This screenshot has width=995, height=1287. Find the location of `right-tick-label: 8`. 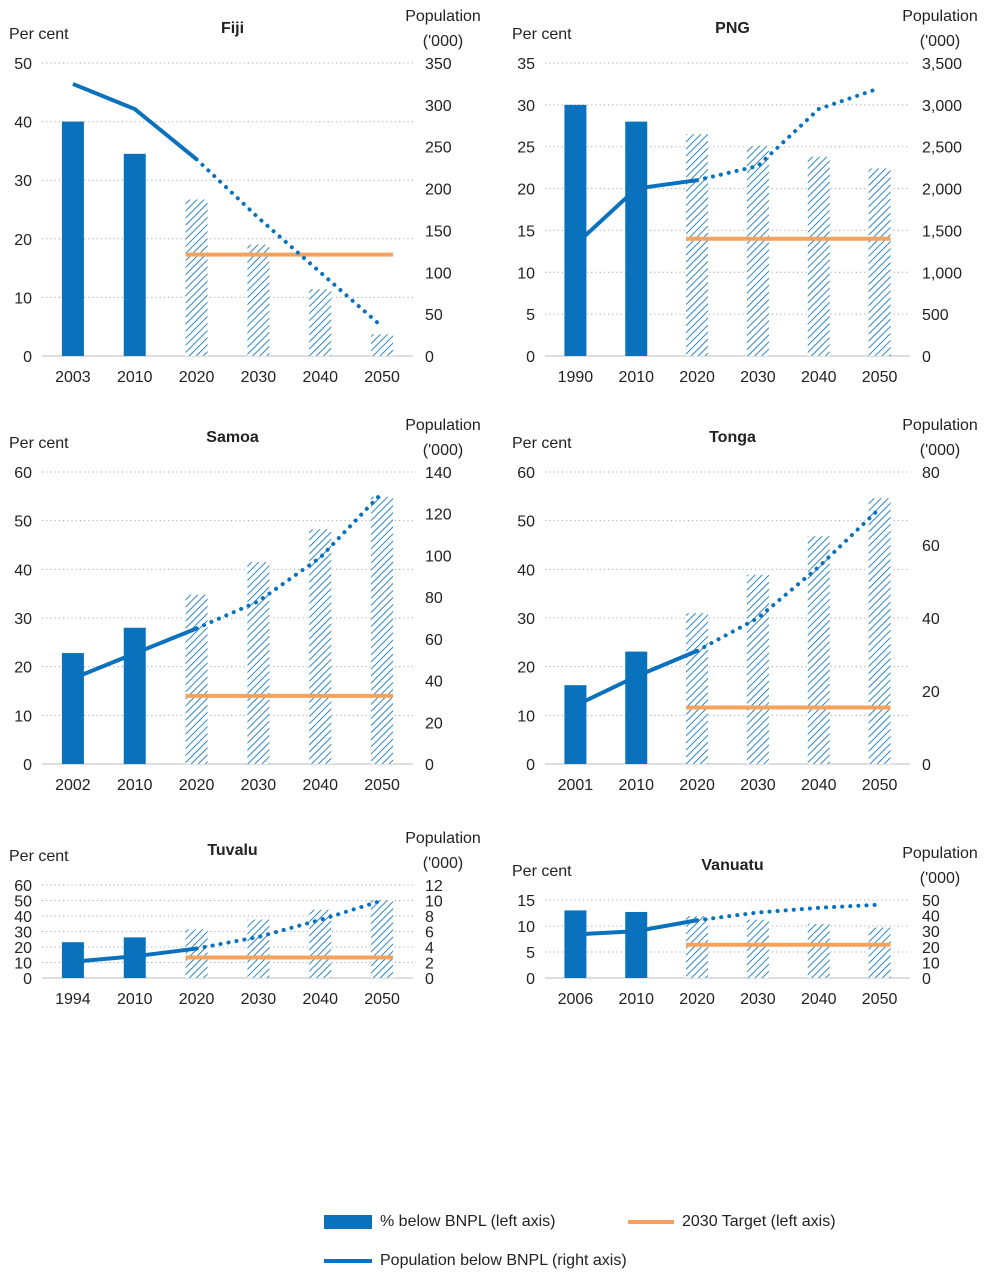

right-tick-label: 8 is located at coordinates (429, 917).